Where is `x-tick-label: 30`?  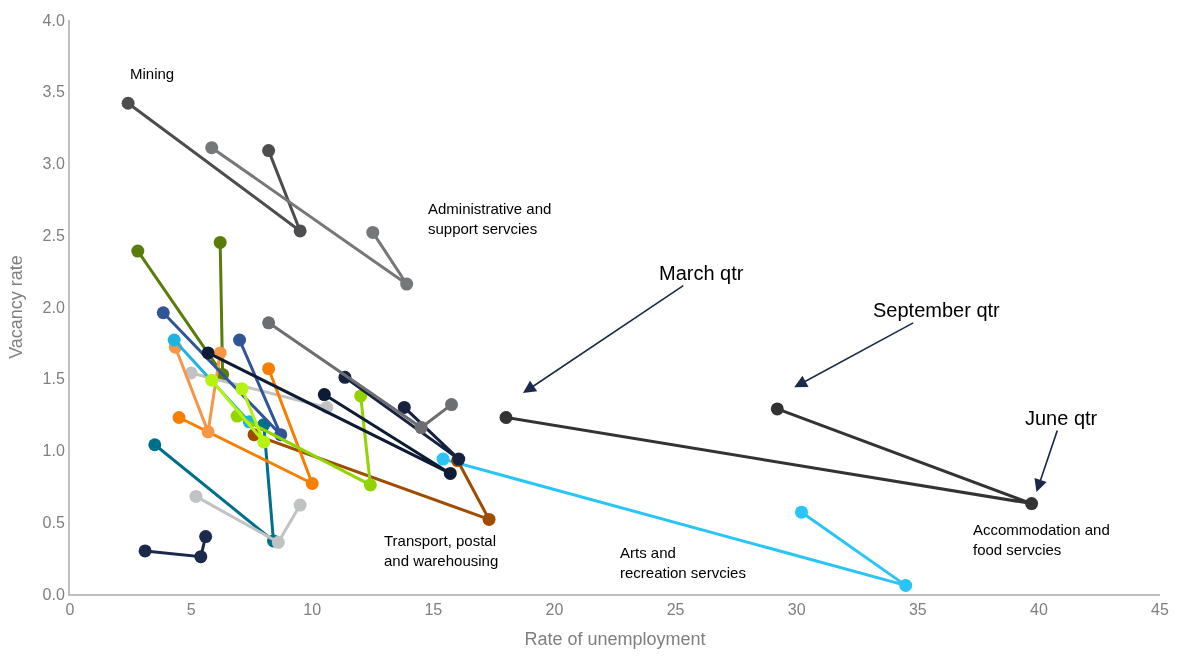
x-tick-label: 30 is located at coordinates (796, 610).